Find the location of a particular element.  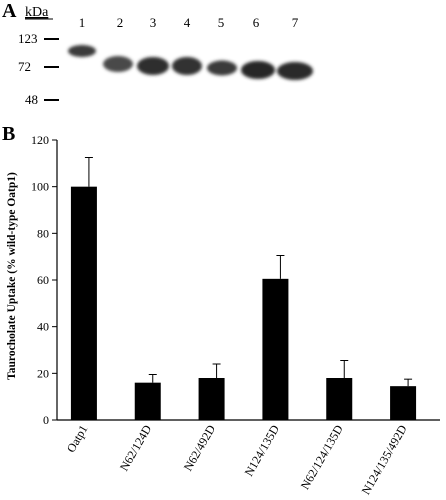

y-tick-label: 60 is located at coordinates (43, 280).